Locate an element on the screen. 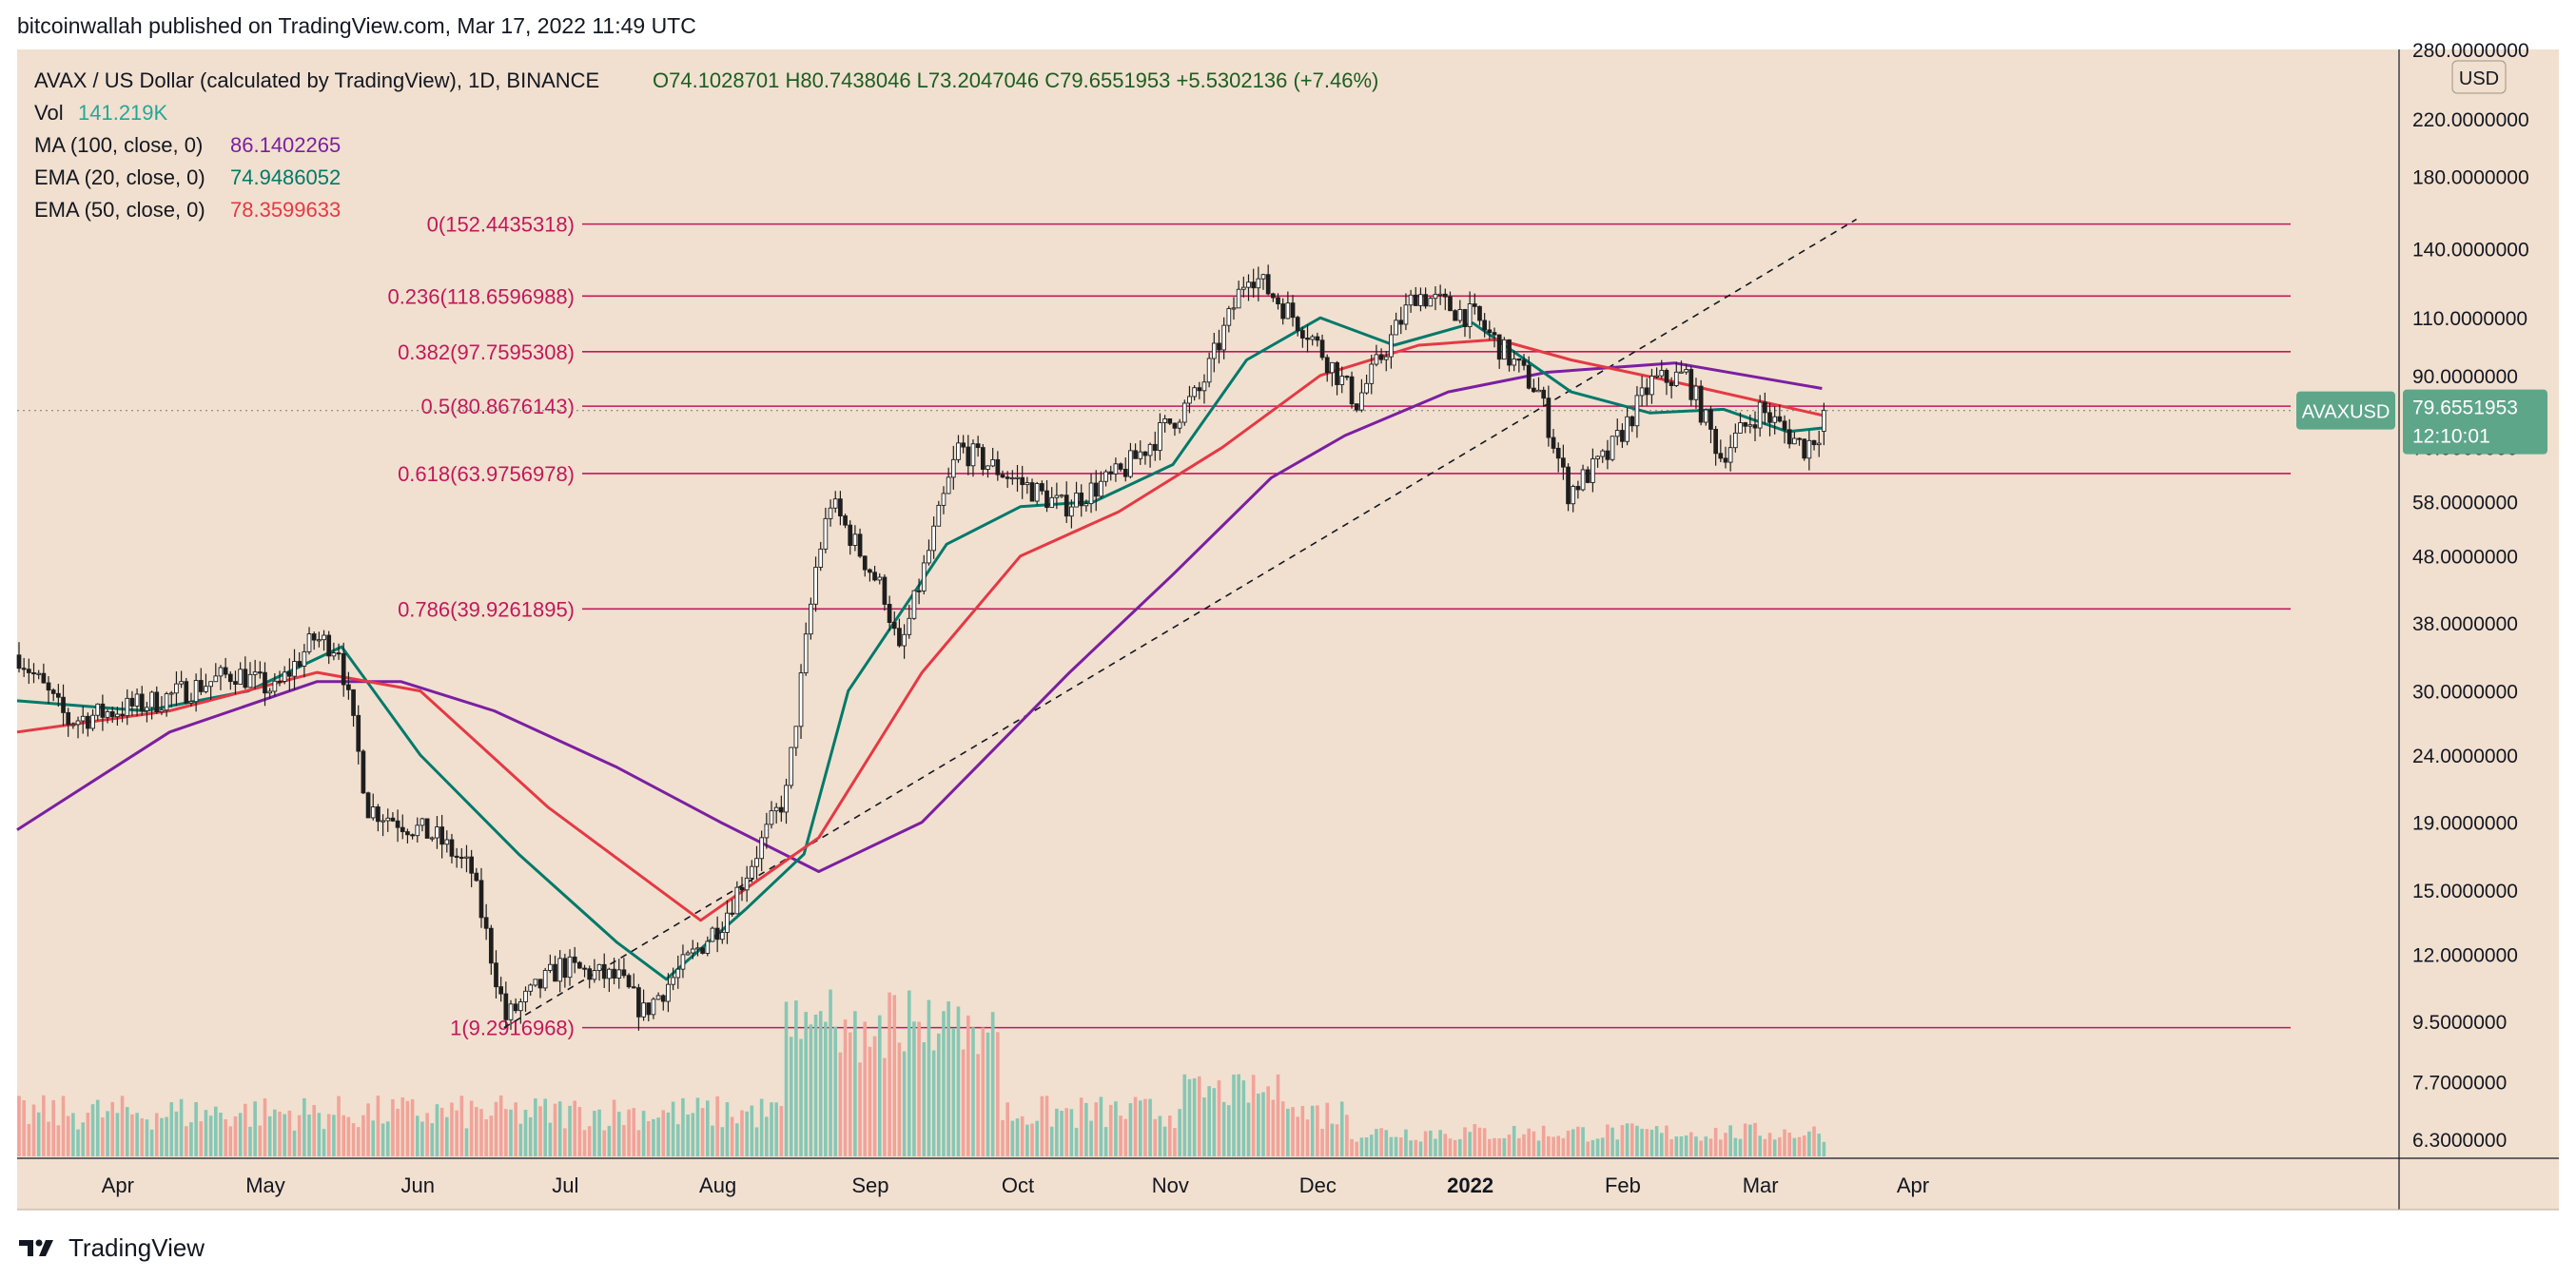  fib-level-label: 0.618(63.9756978) is located at coordinates (487, 474).